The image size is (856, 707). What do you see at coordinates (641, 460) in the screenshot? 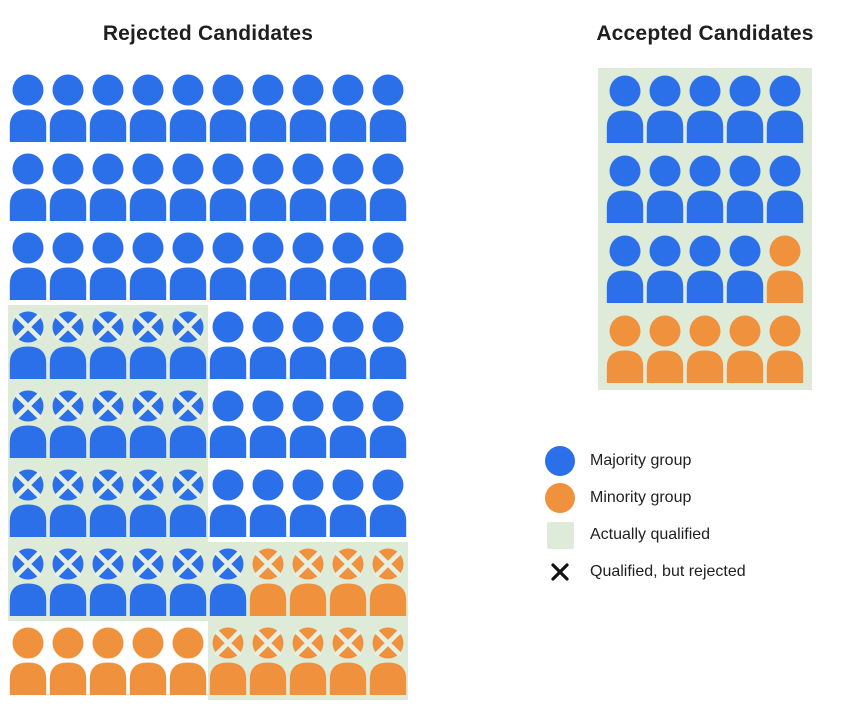
I see `legend-item-label: Majority group` at bounding box center [641, 460].